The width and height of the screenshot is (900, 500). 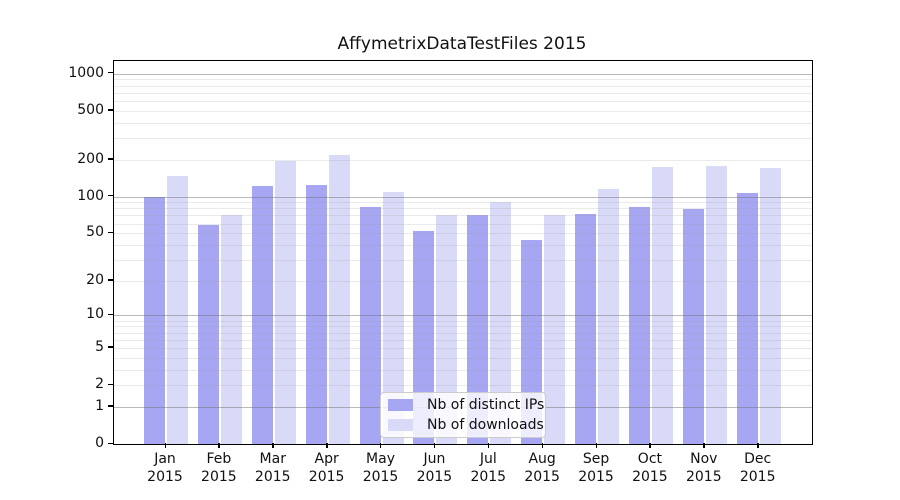 What do you see at coordinates (99, 384) in the screenshot?
I see `y-tick-label-2: 2` at bounding box center [99, 384].